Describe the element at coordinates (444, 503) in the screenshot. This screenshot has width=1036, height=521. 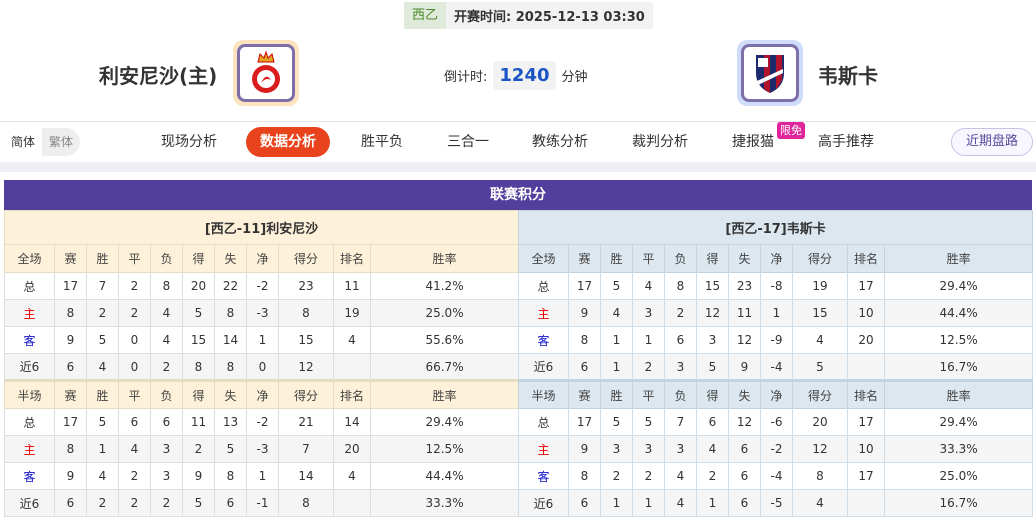
I see `stat-cell: 33.3%` at that location.